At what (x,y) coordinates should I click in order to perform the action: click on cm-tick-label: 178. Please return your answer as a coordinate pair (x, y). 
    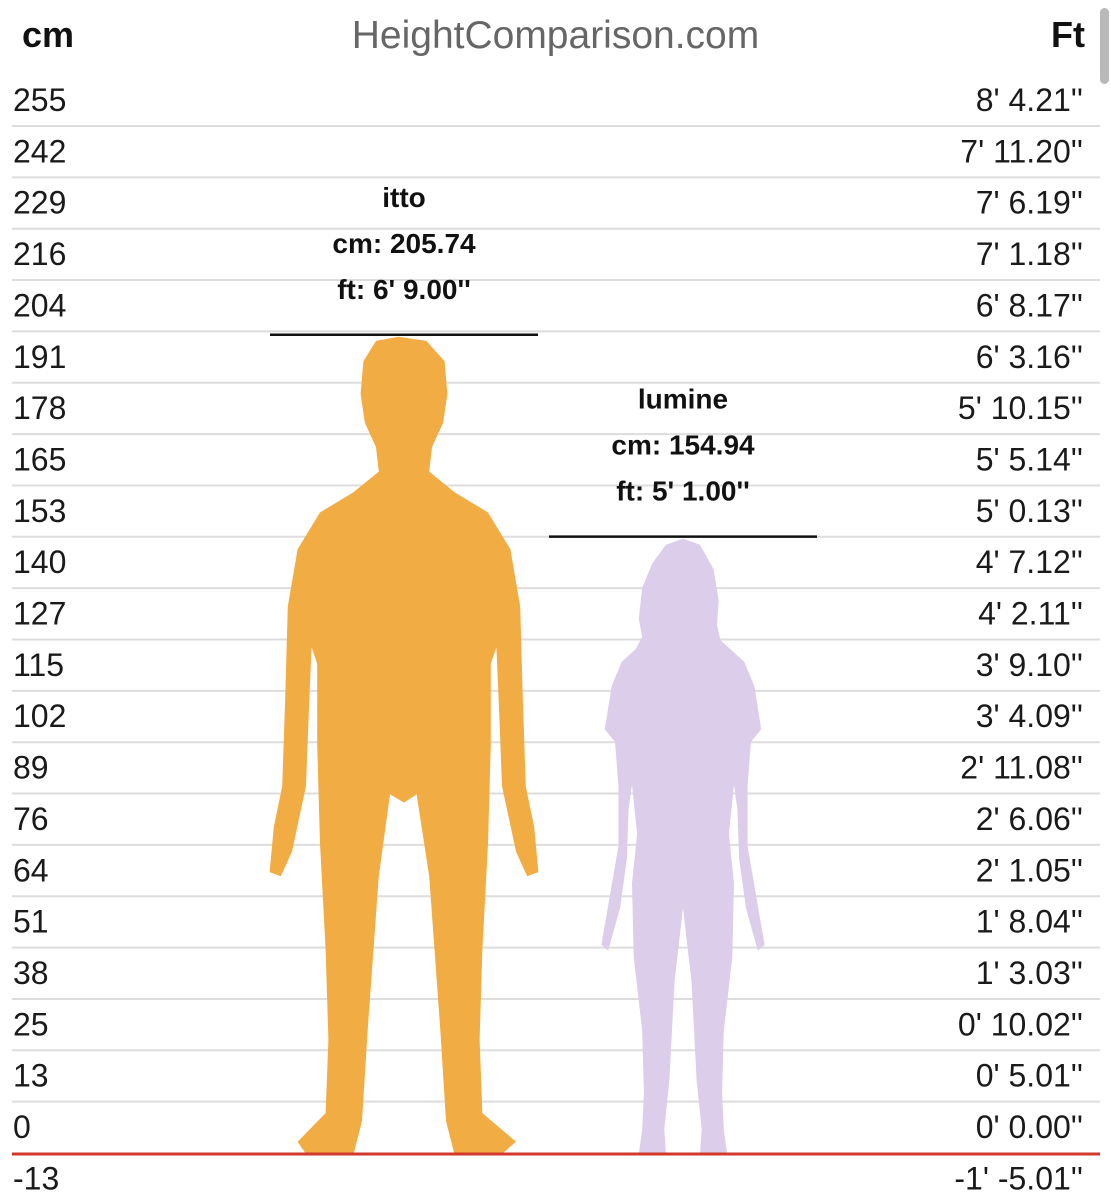
    Looking at the image, I should click on (39, 408).